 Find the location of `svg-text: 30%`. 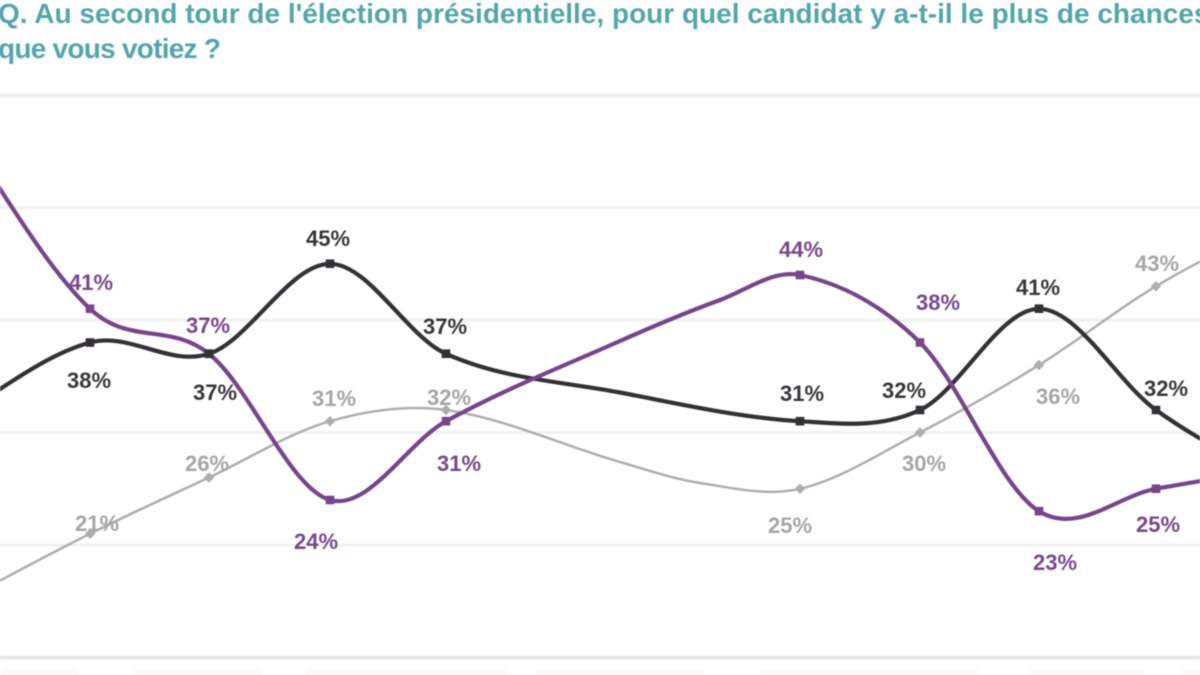

svg-text: 30% is located at coordinates (924, 463).